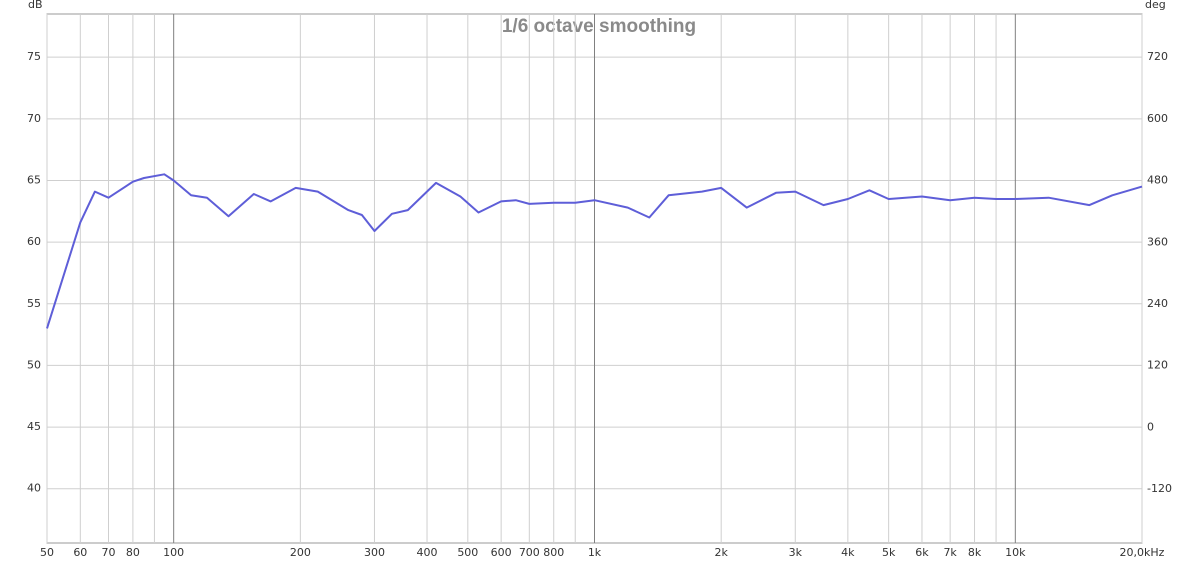  I want to click on x-tick-label: 300, so click(374, 552).